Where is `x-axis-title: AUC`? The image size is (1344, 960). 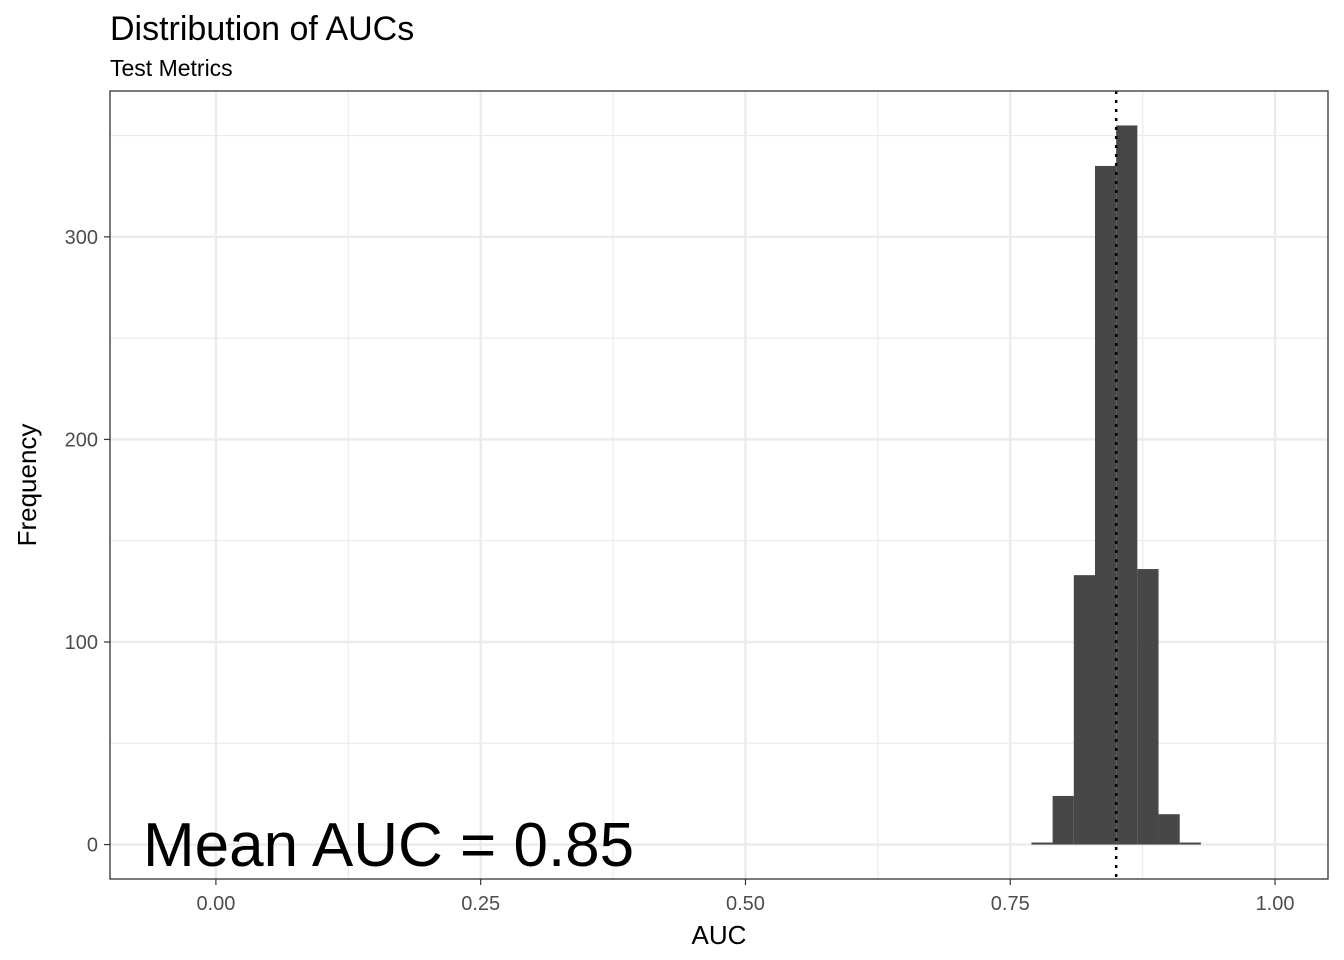 x-axis-title: AUC is located at coordinates (719, 935).